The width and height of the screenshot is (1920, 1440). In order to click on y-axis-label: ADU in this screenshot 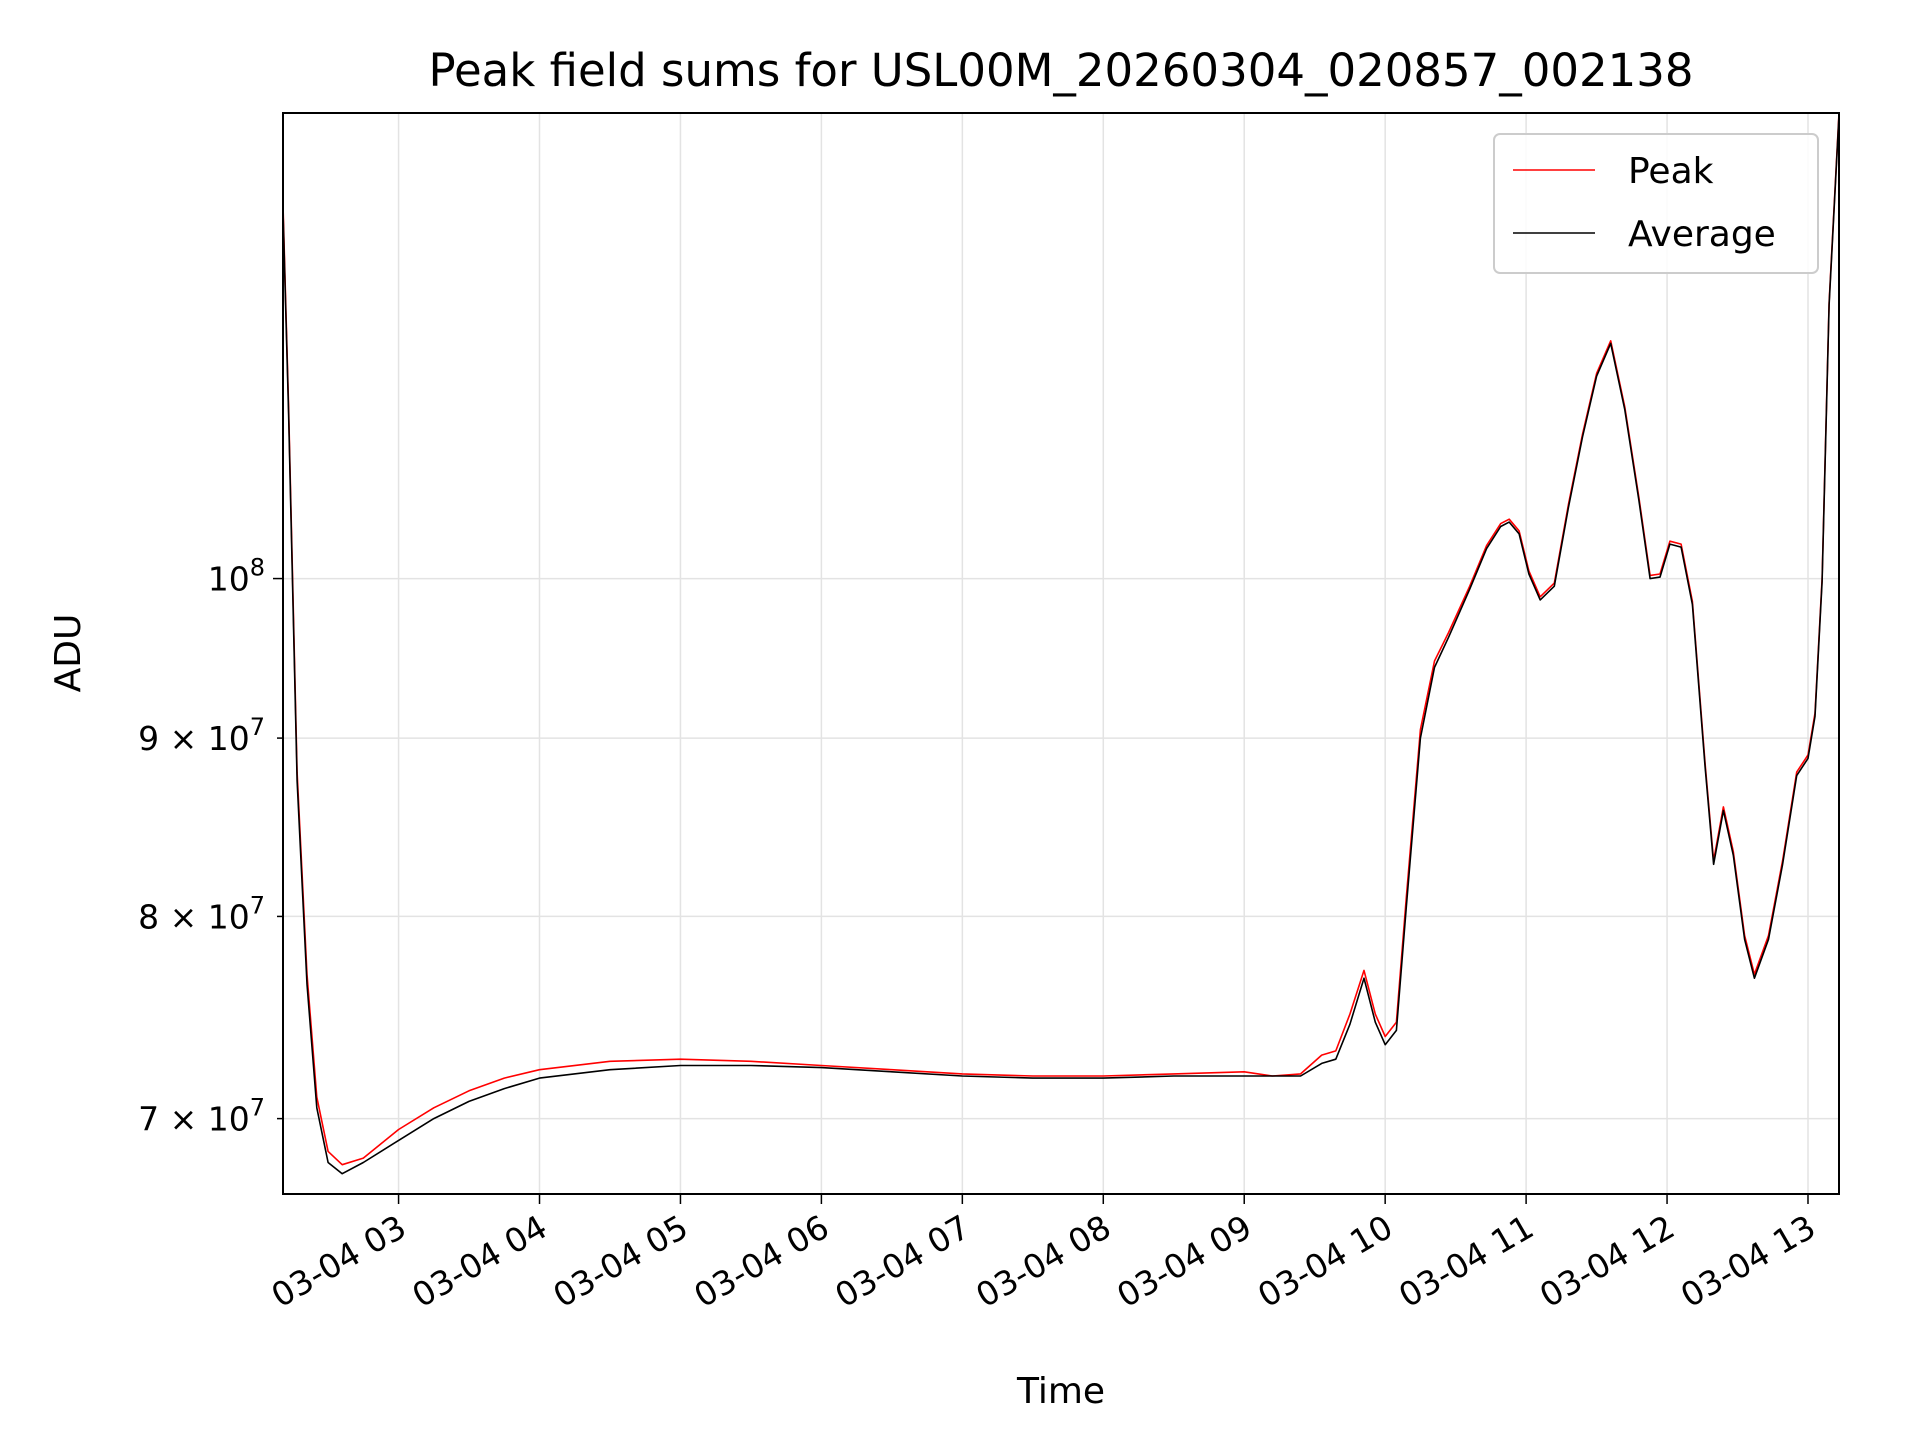, I will do `click(68, 653)`.